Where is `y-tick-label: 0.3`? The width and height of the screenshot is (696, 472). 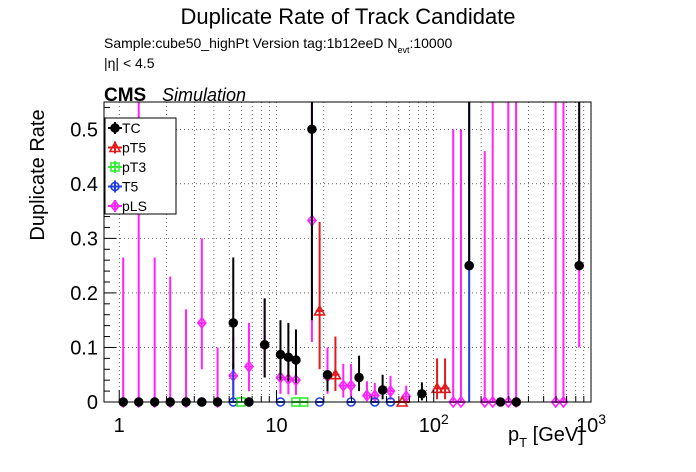 y-tick-label: 0.3 is located at coordinates (84, 239).